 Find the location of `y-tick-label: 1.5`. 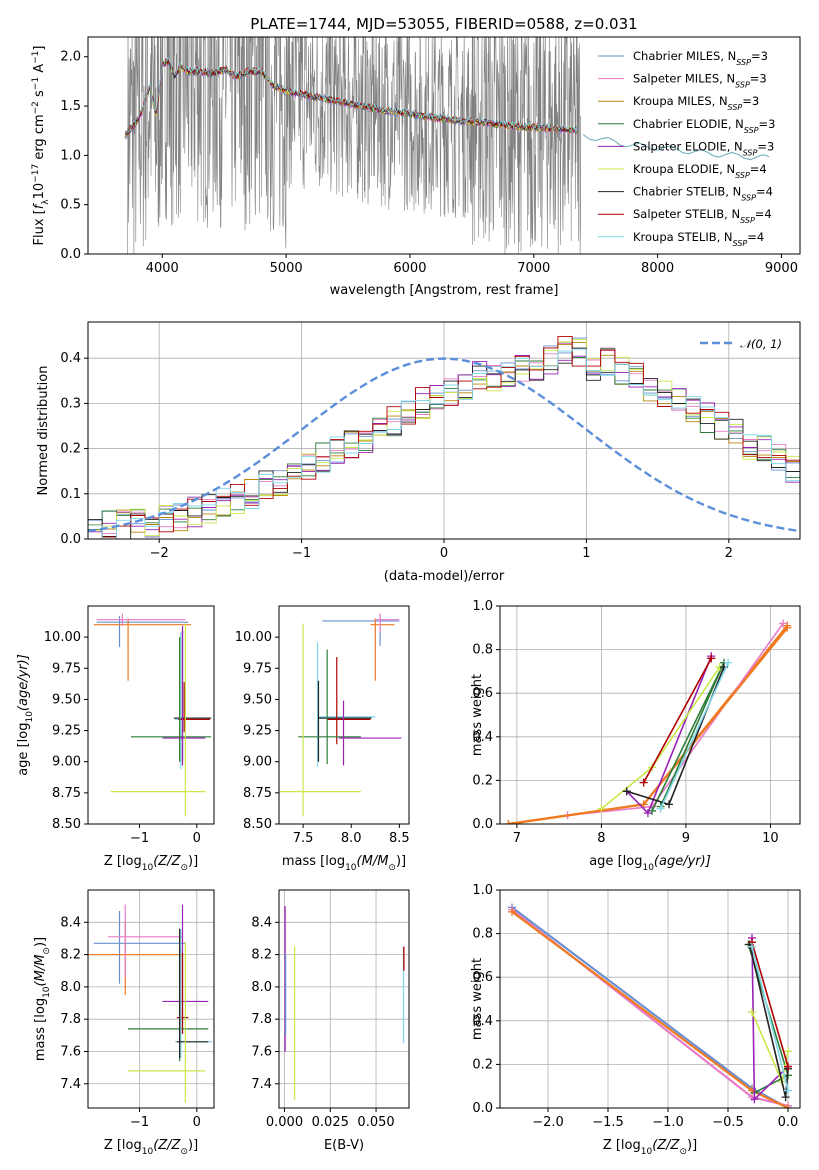

y-tick-label: 1.5 is located at coordinates (70, 106).